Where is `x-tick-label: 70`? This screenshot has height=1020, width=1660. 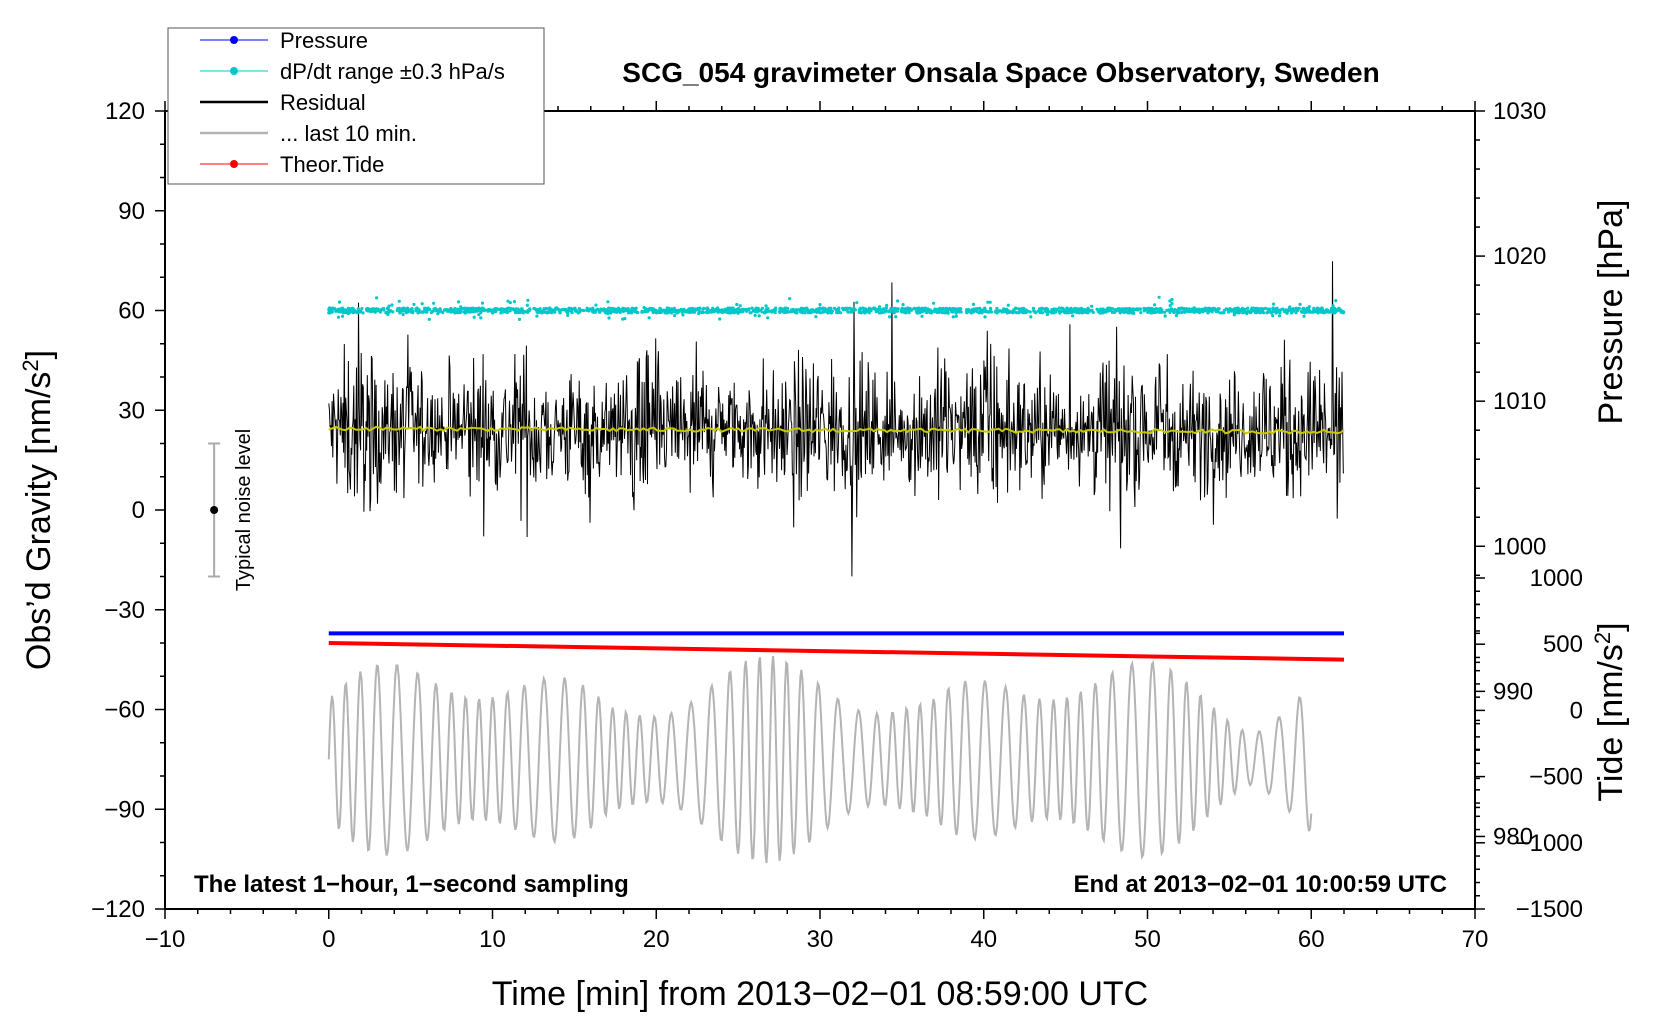 x-tick-label: 70 is located at coordinates (1475, 939).